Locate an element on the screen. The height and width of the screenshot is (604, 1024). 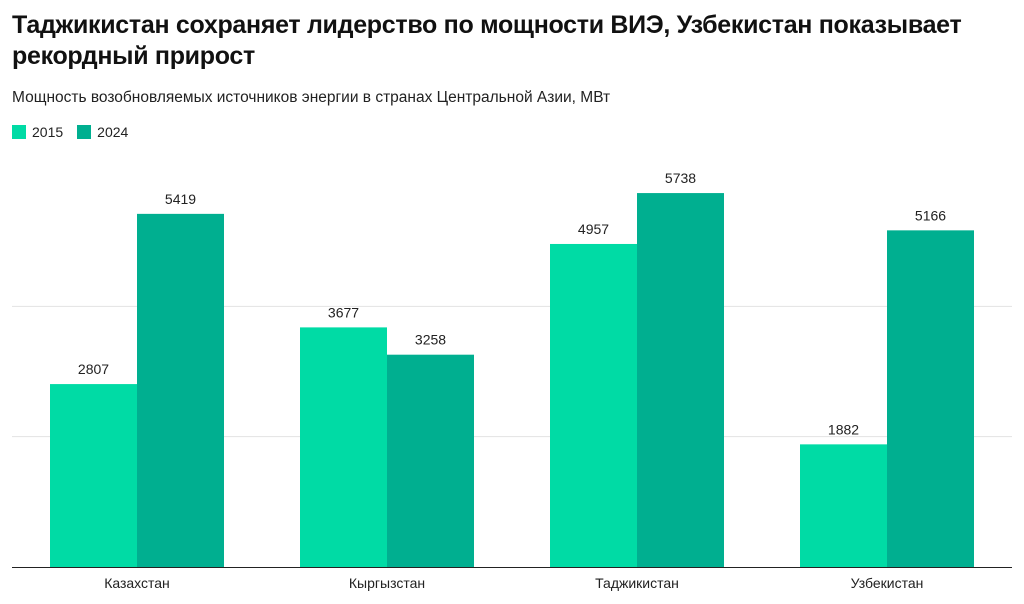
legend: 2015 2024 is located at coordinates (77, 132).